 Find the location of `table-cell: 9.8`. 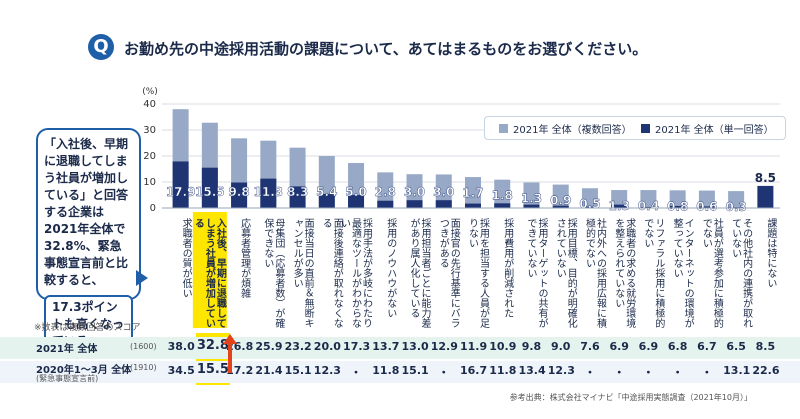

table-cell: 9.8 is located at coordinates (531, 346).